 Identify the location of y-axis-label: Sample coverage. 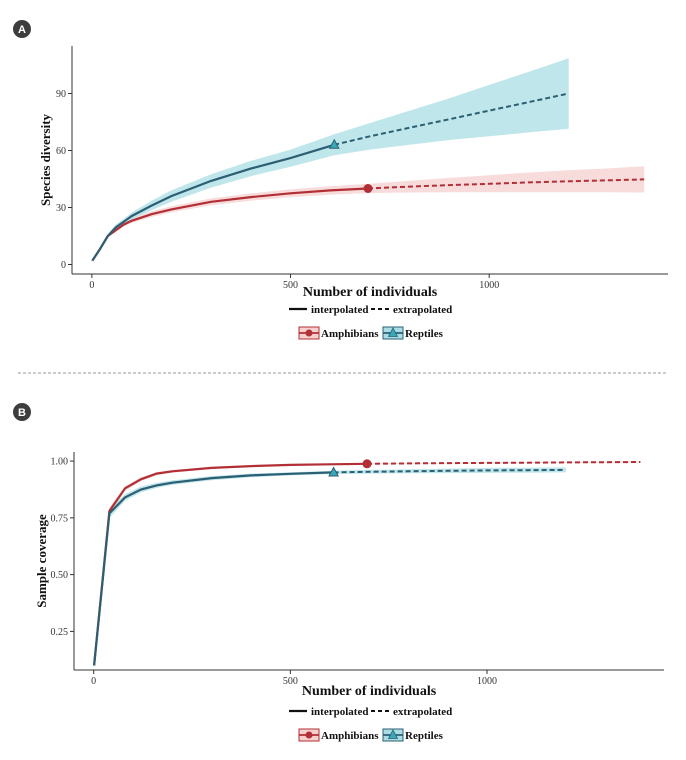
(41, 561).